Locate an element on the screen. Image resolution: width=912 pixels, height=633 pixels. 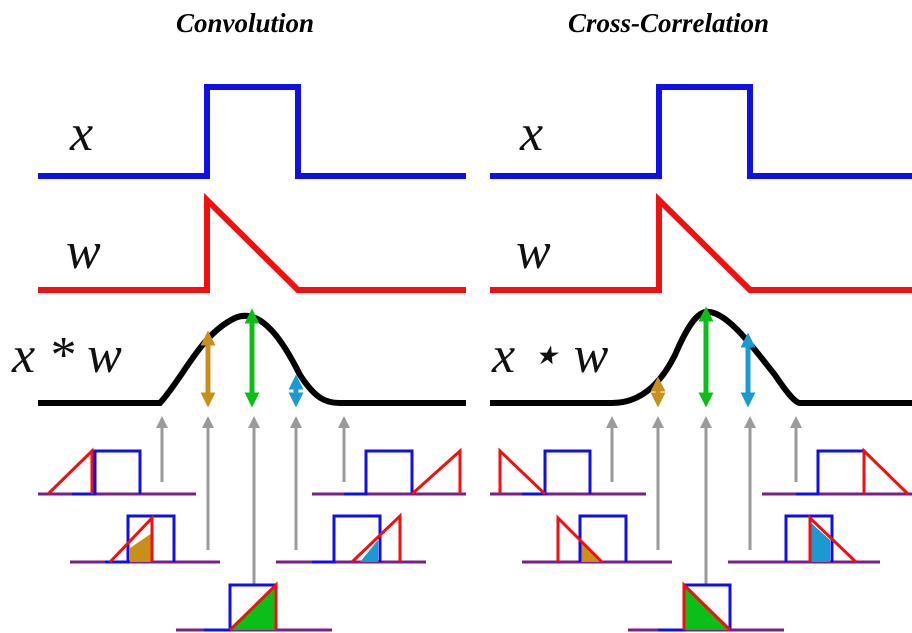
result-label: x * w is located at coordinates (66, 355).